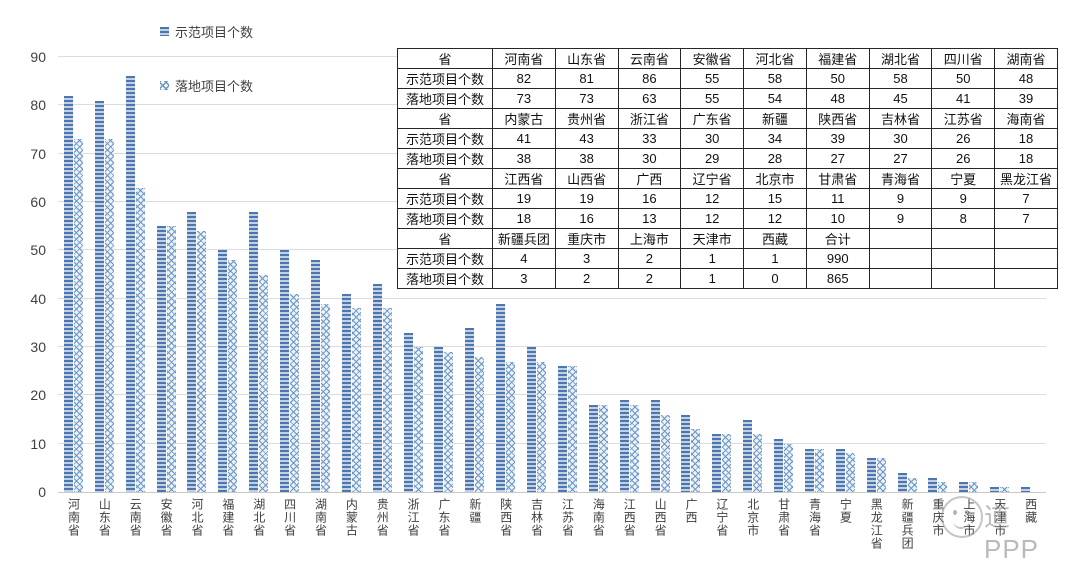 This screenshot has width=1080, height=572. What do you see at coordinates (712, 118) in the screenshot?
I see `table-cell: 广东省` at bounding box center [712, 118].